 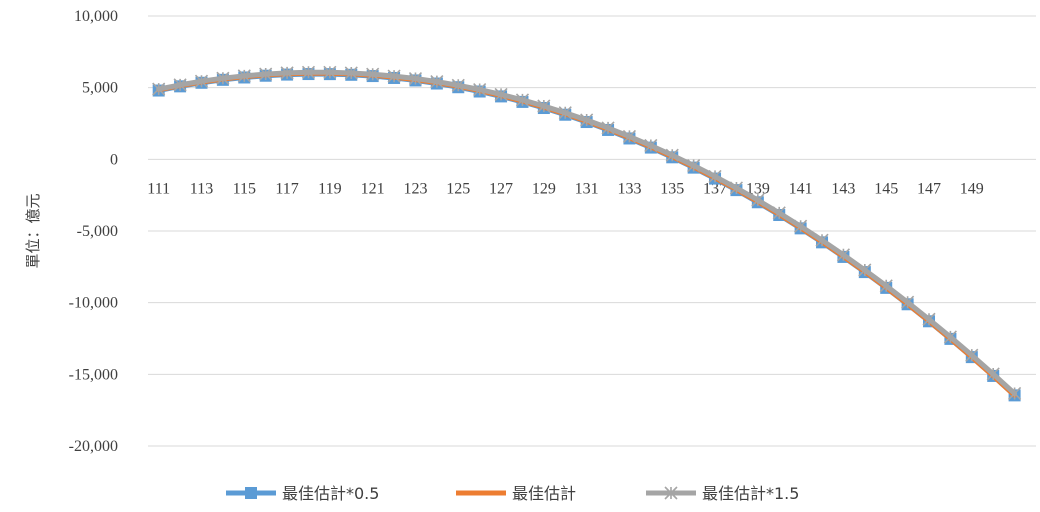 I want to click on legend-label: 最佳估計*0.5, so click(x=330, y=493).